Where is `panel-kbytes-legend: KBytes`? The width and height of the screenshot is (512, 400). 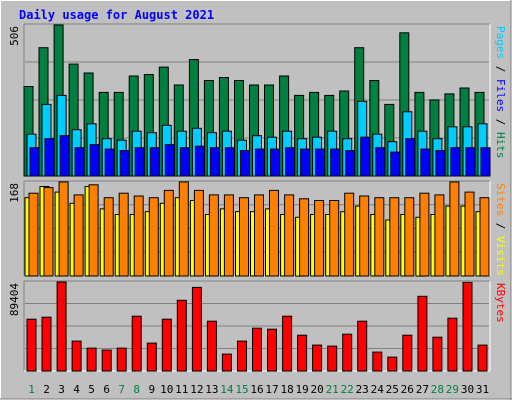 panel-kbytes-legend: KBytes is located at coordinates (500, 303).